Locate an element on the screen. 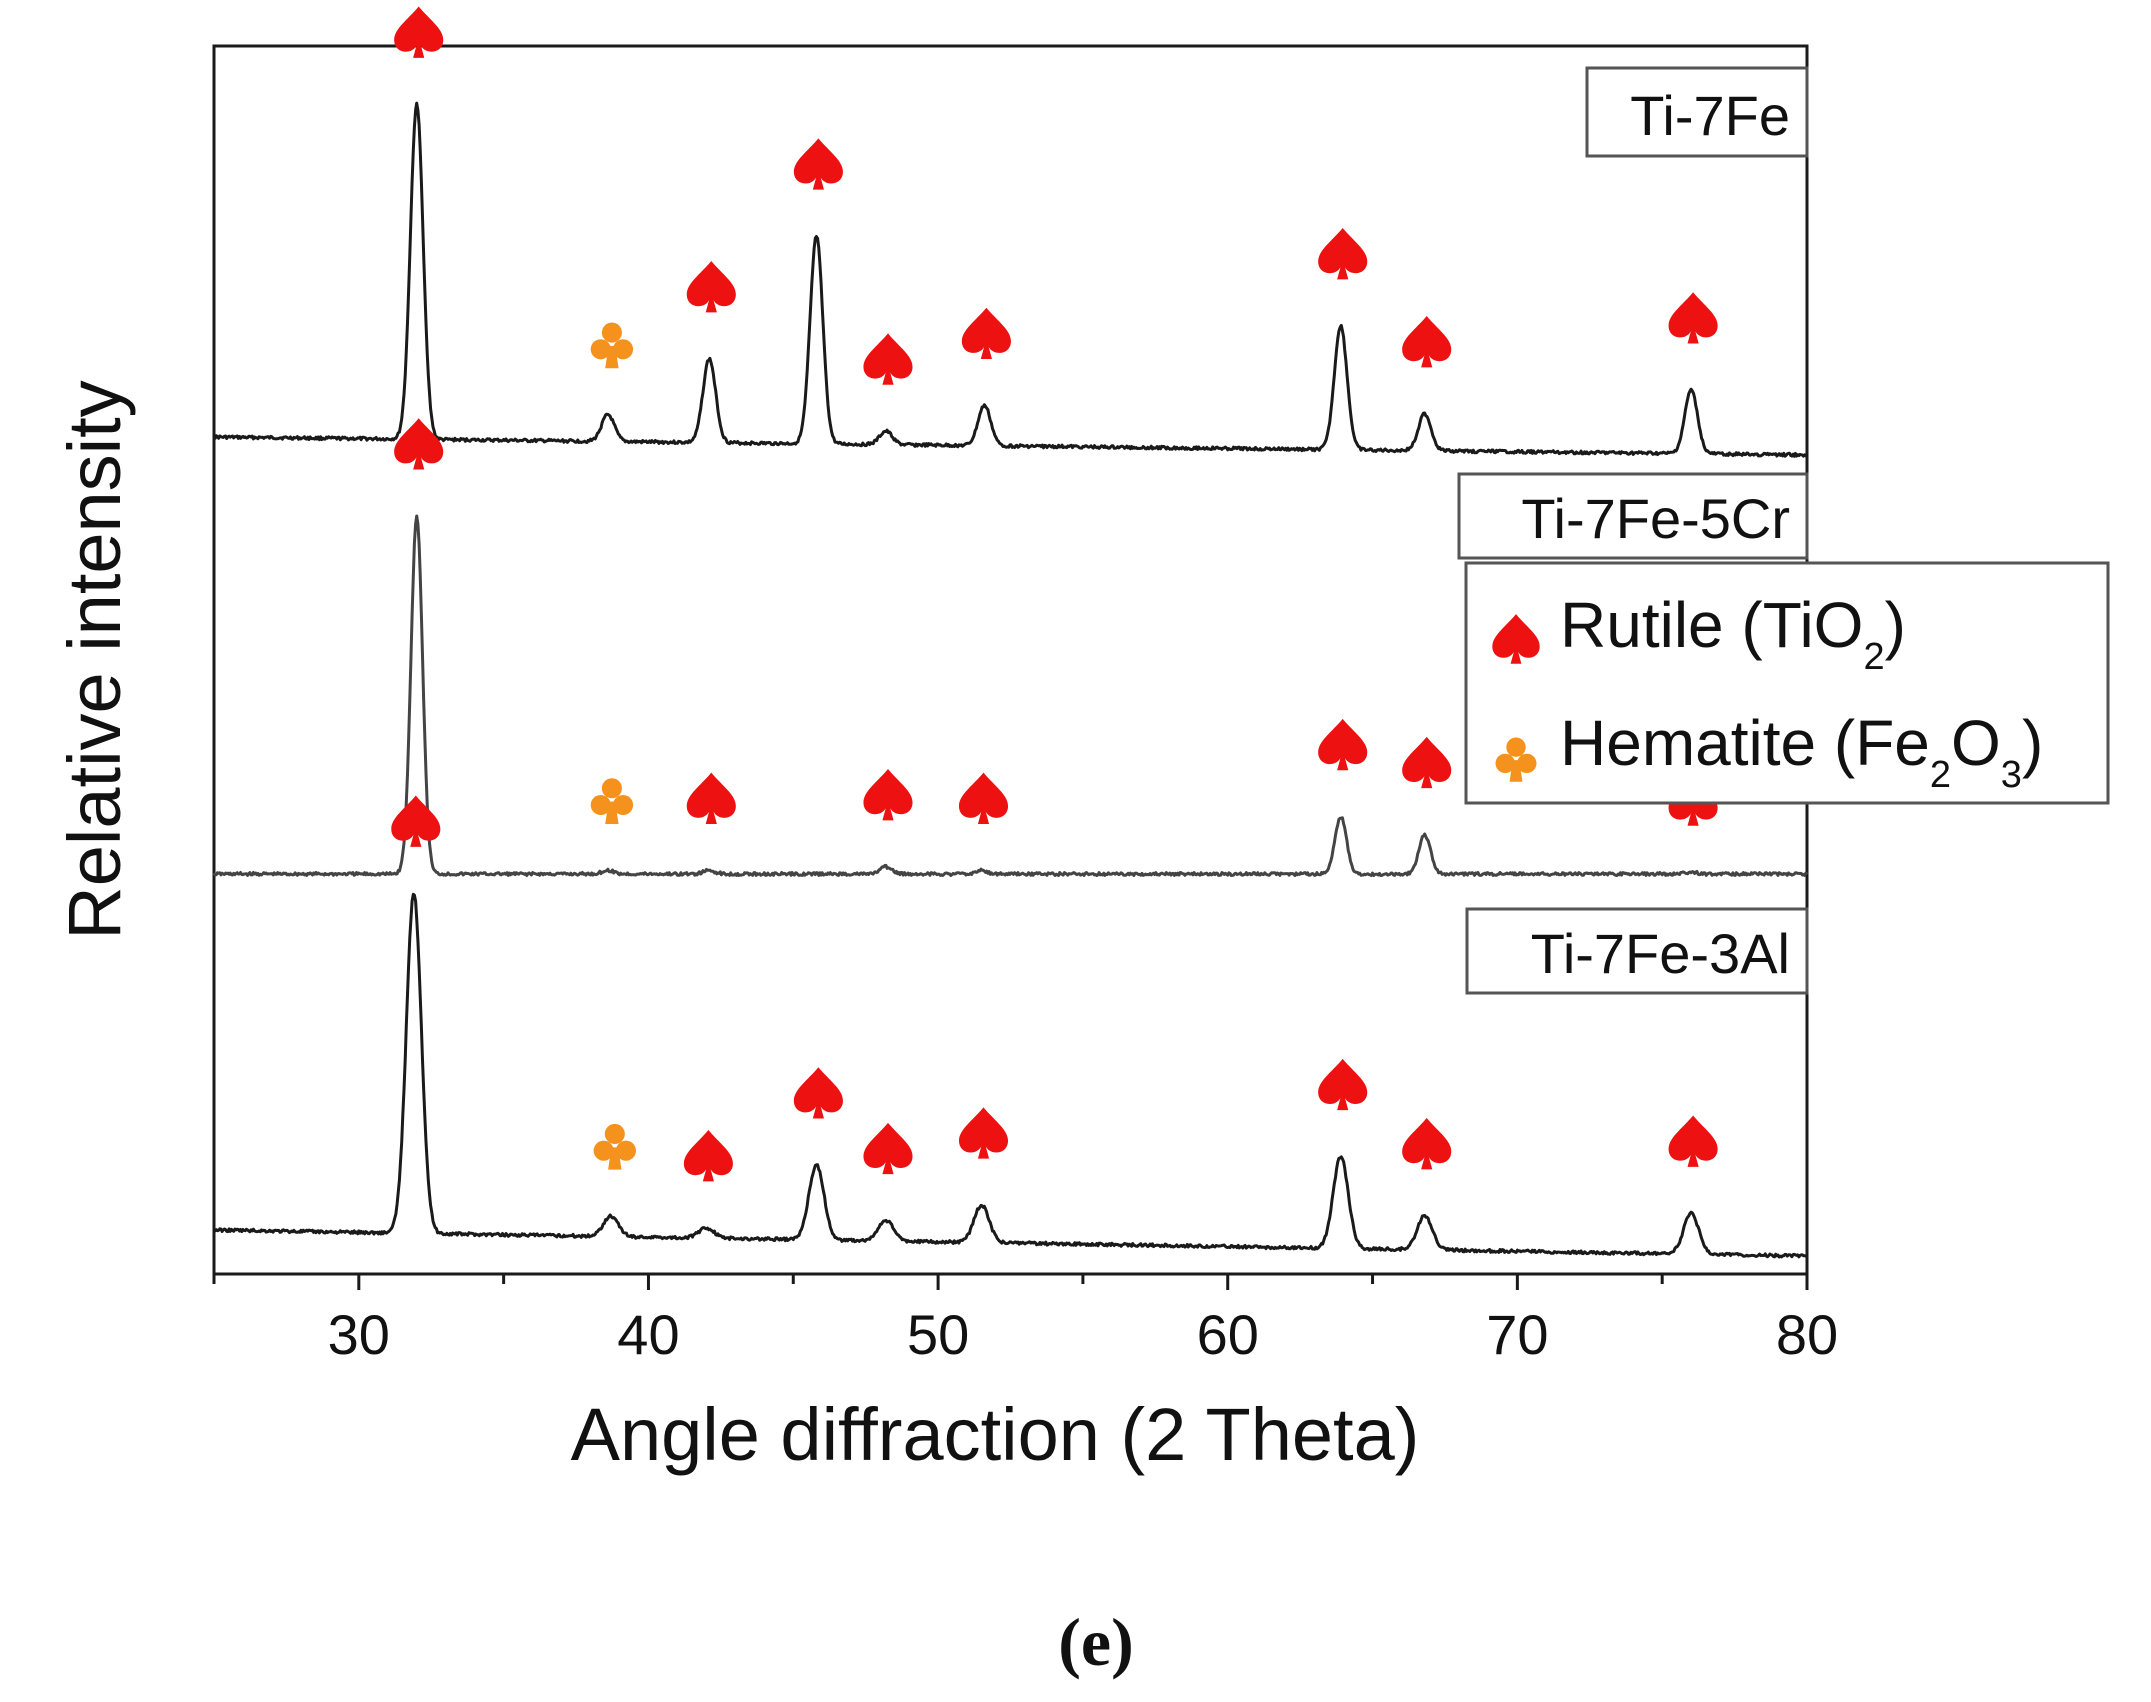 Image resolution: width=2151 pixels, height=1702 pixels. label-box-ti-7fe-5cr is located at coordinates (1633, 516).